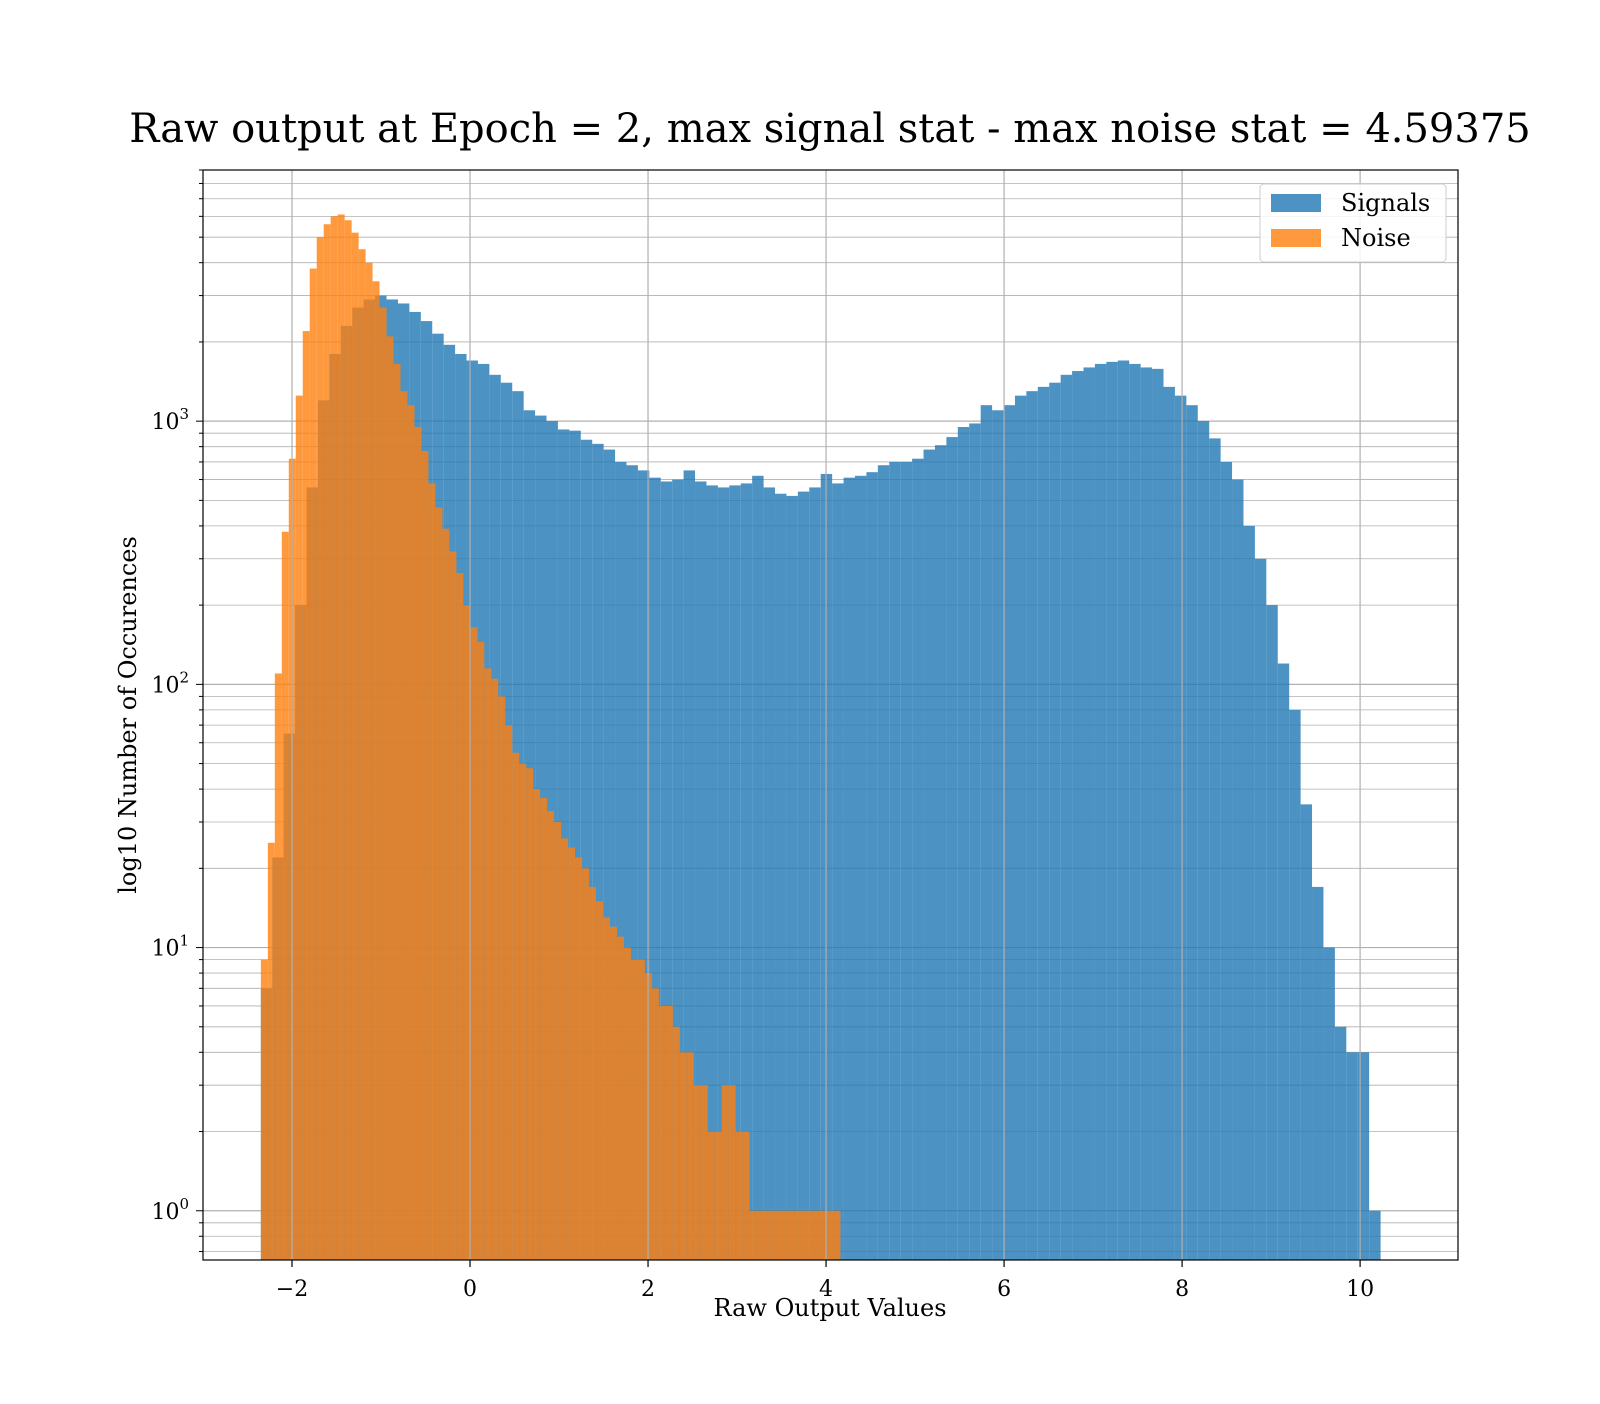  What do you see at coordinates (292, 1289) in the screenshot?
I see `x-tick-label: −2` at bounding box center [292, 1289].